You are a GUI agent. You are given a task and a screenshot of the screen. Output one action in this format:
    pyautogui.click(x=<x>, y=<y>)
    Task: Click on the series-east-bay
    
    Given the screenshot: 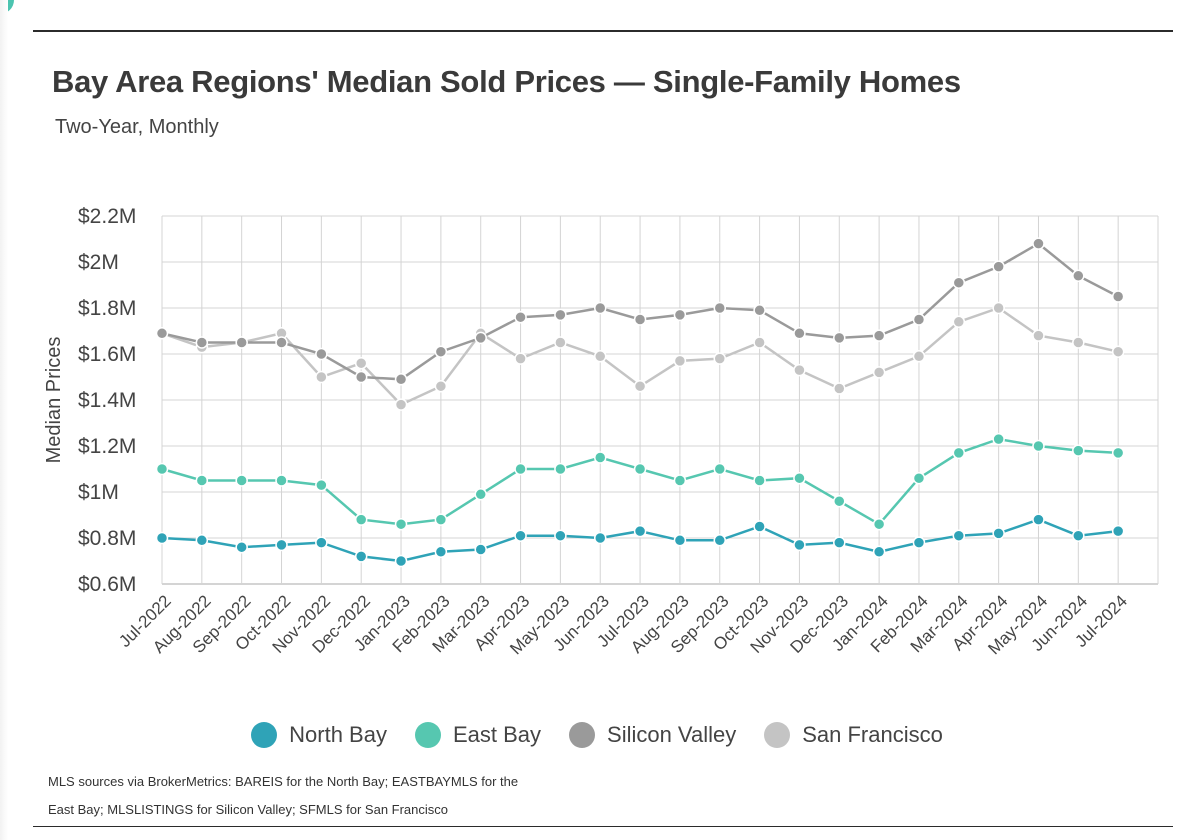 What is the action you would take?
    pyautogui.click(x=640, y=481)
    